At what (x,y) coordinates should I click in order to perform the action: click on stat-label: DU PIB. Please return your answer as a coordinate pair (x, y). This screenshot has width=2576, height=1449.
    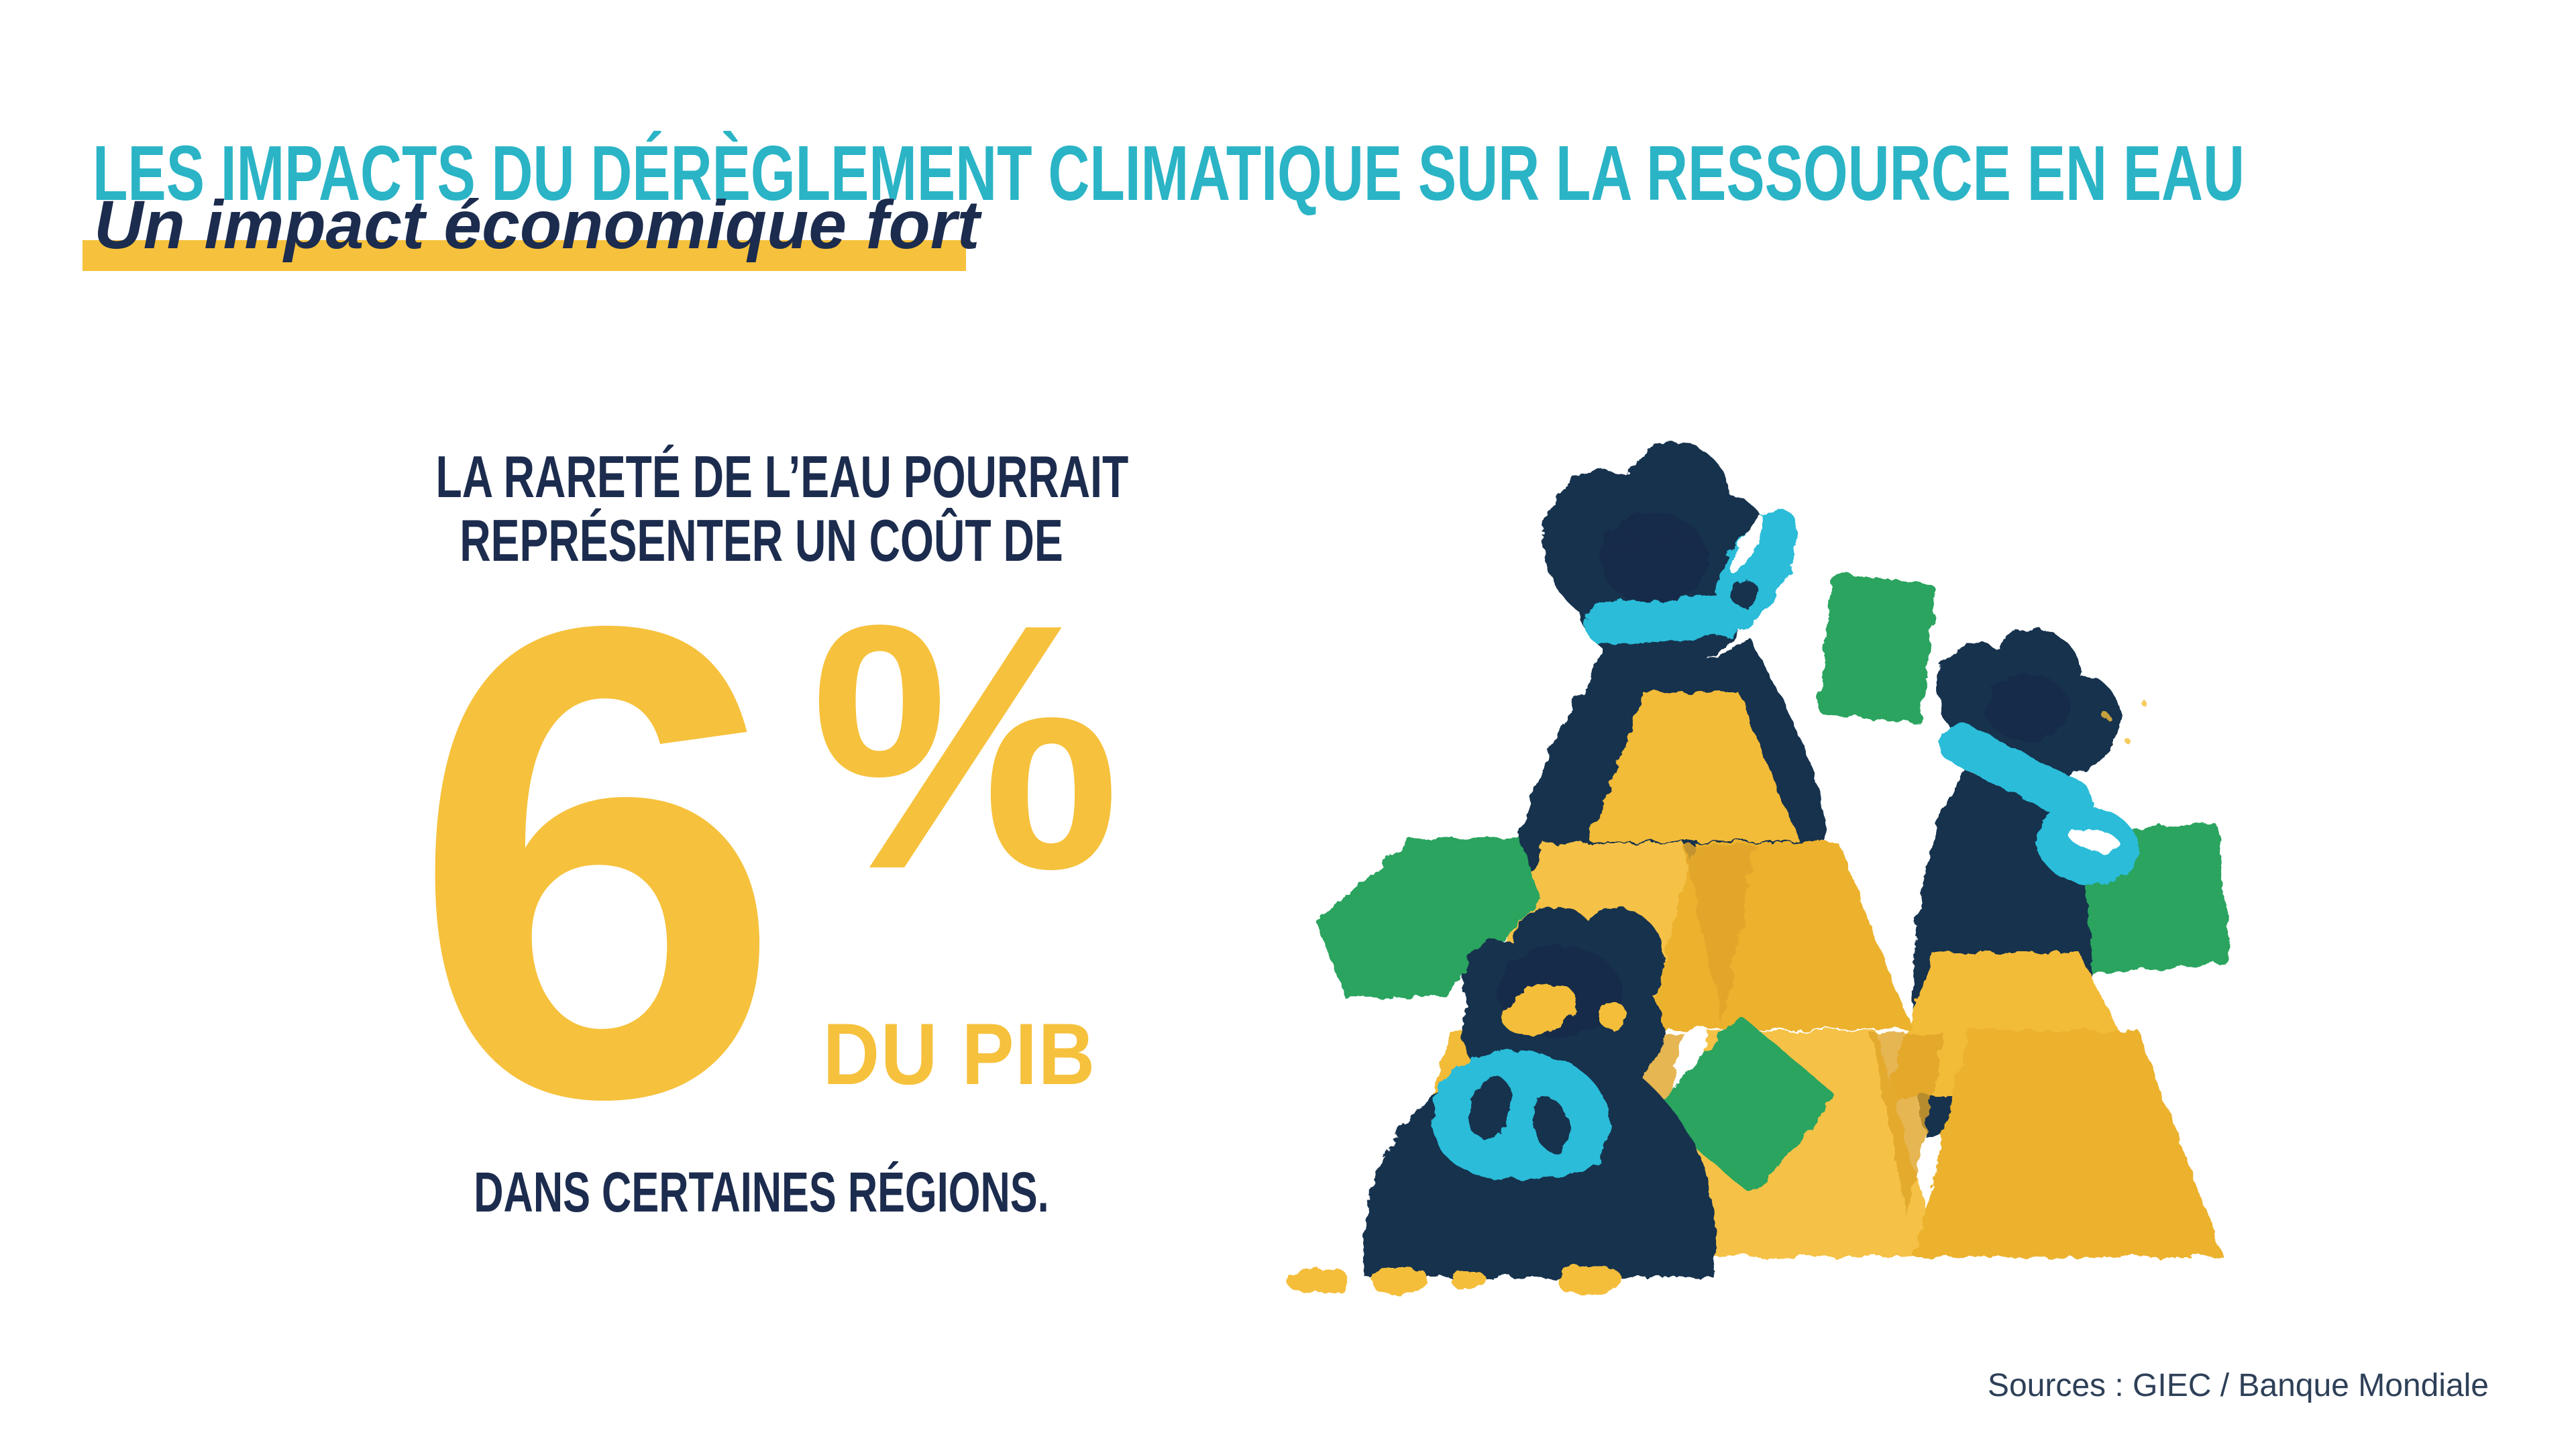
    Looking at the image, I should click on (959, 1054).